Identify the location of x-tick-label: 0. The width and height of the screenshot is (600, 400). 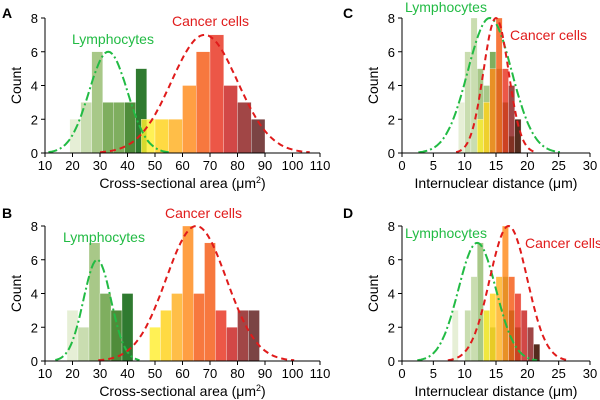
(401, 373).